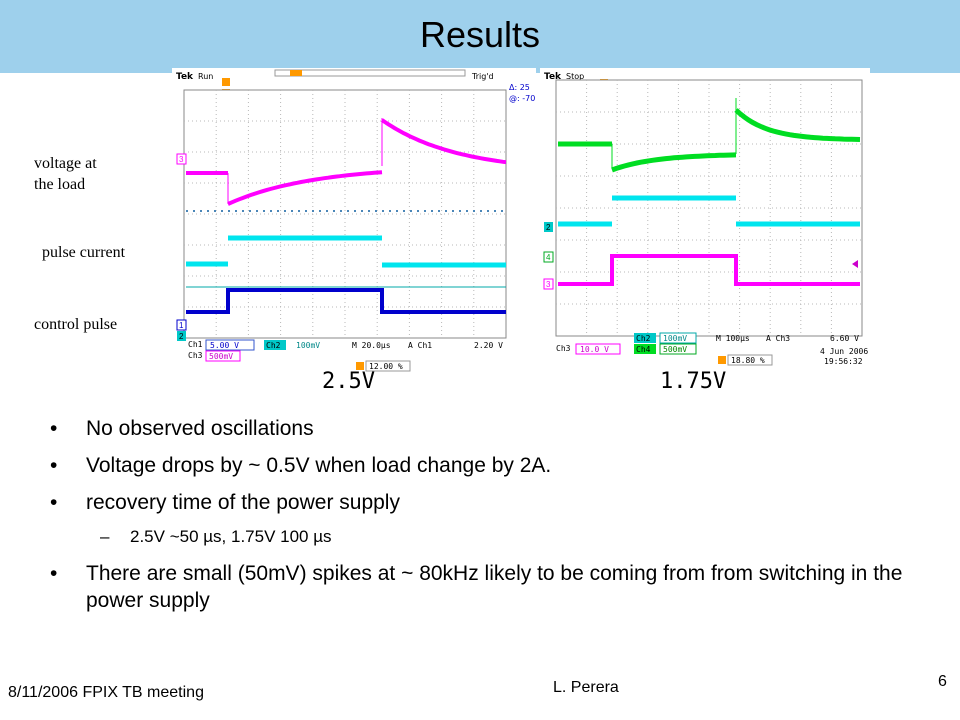 The height and width of the screenshot is (720, 960). I want to click on scope-left-ch1-scale: 5.00 V, so click(224, 345).